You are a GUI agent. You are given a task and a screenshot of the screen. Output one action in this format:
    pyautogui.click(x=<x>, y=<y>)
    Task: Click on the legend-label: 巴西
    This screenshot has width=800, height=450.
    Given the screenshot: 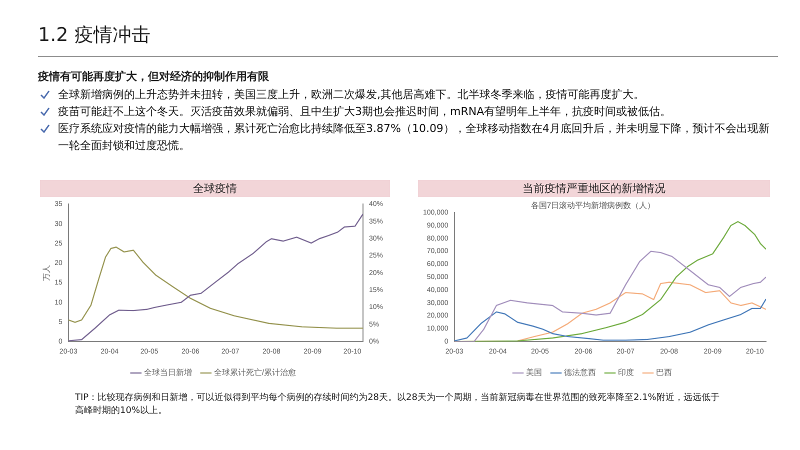 What is the action you would take?
    pyautogui.click(x=664, y=373)
    